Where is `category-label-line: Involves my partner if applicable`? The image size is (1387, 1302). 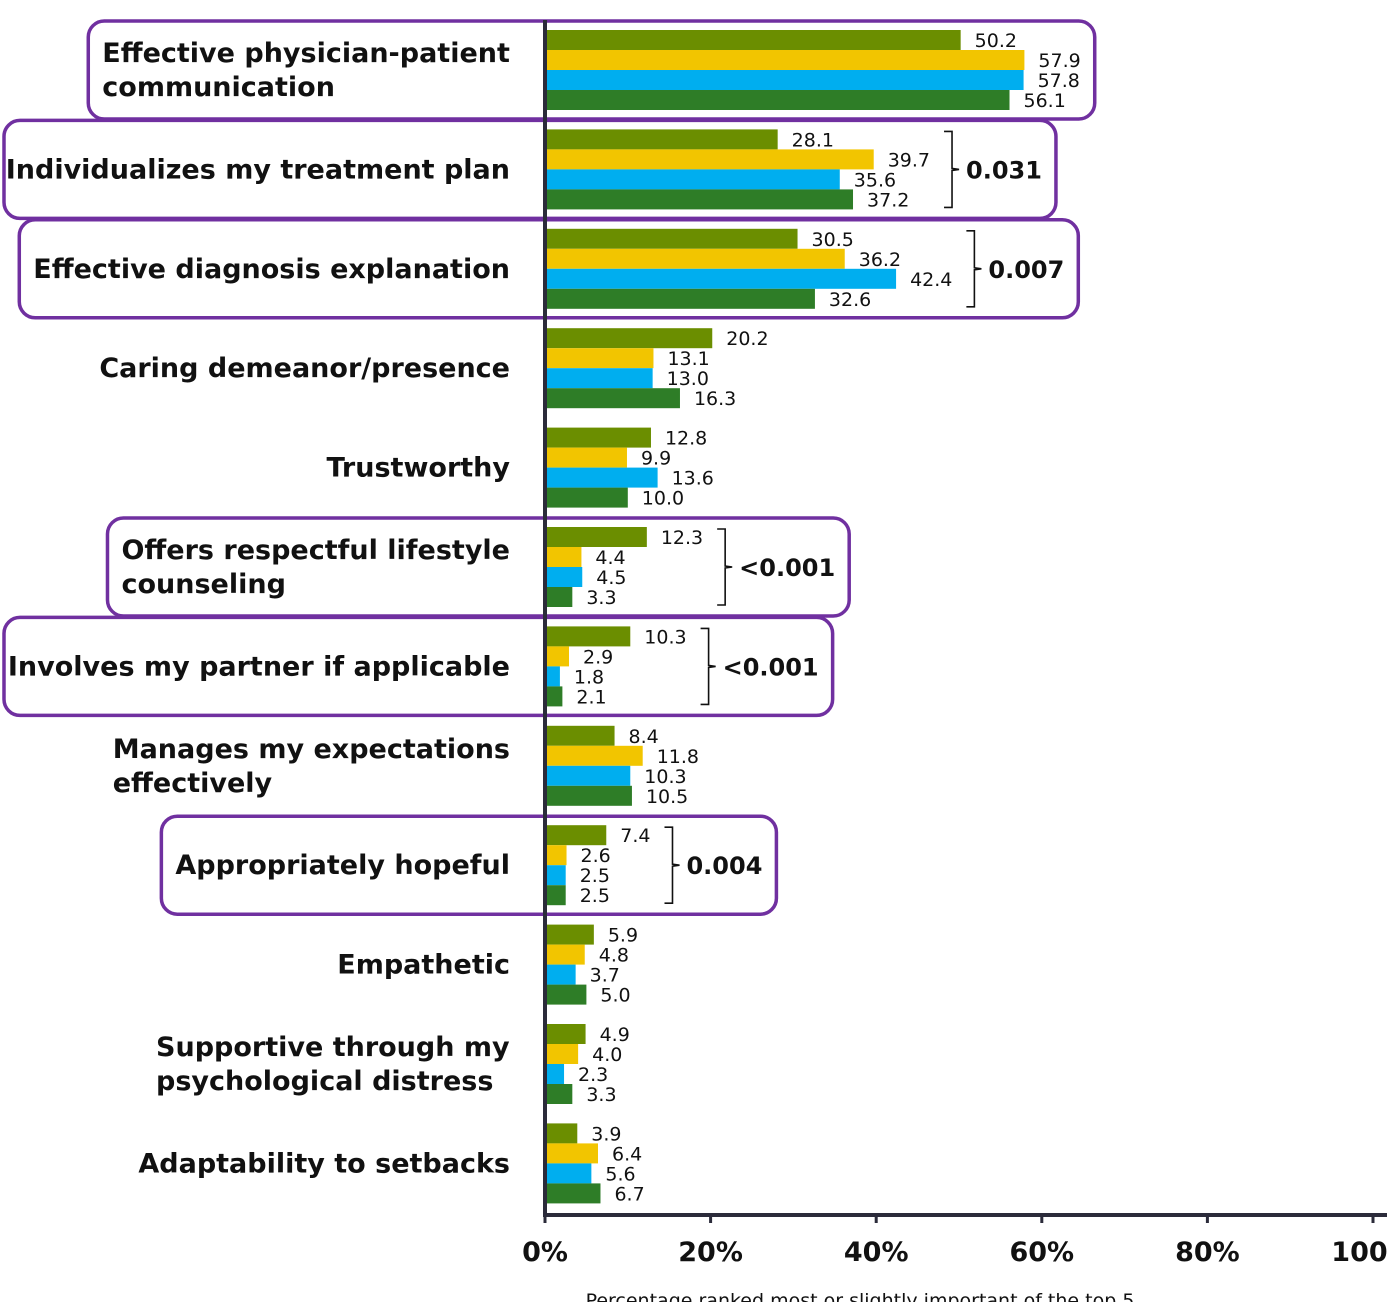 category-label-line: Involves my partner if applicable is located at coordinates (259, 666).